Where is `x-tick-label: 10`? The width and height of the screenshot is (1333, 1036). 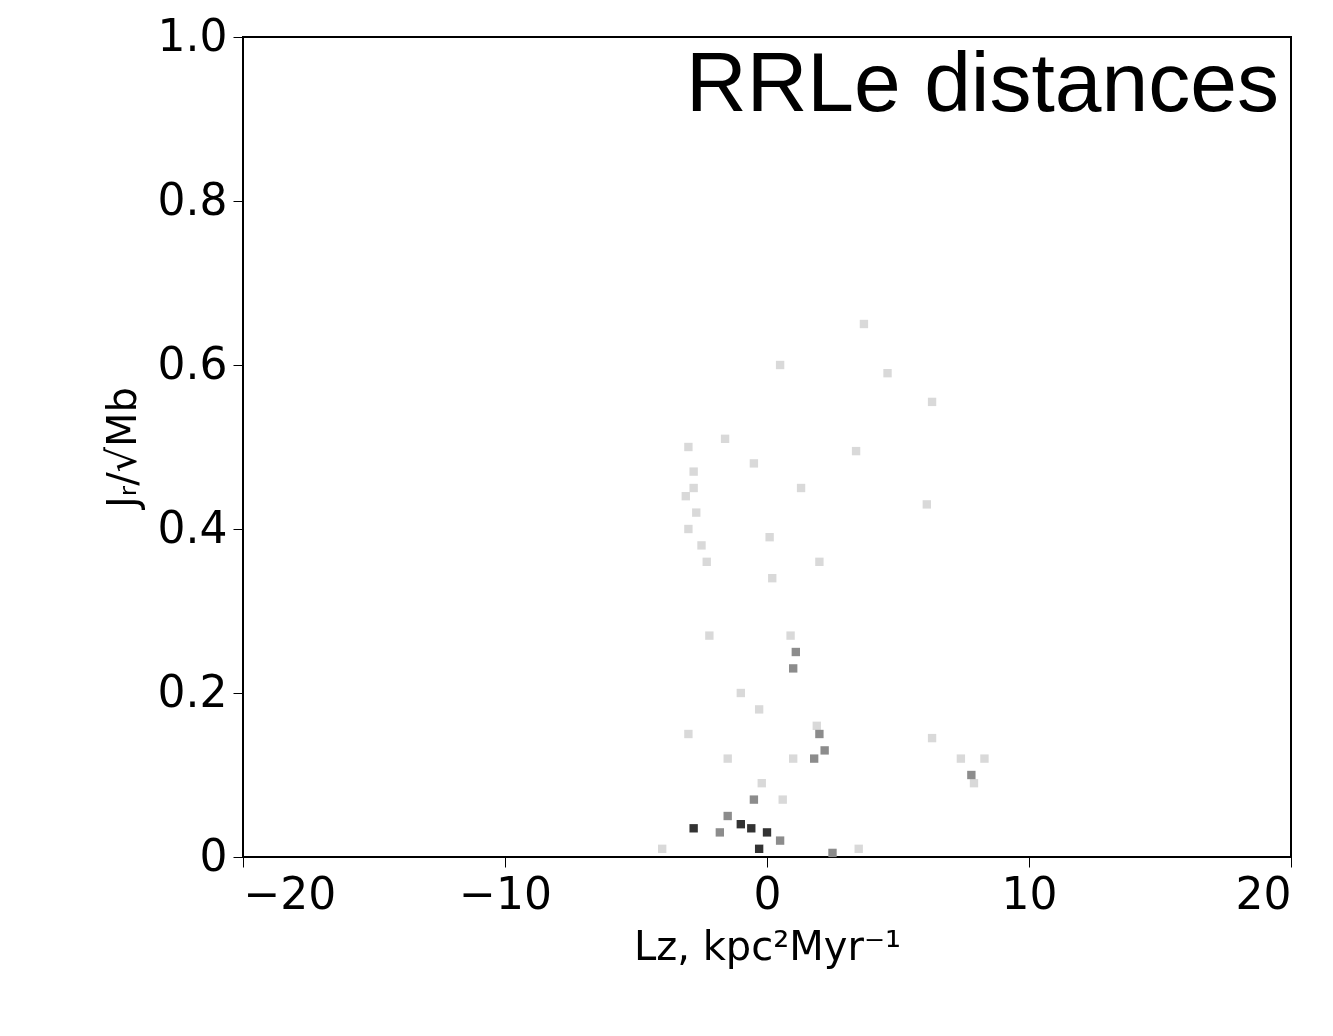
x-tick-label: 10 is located at coordinates (1029, 893).